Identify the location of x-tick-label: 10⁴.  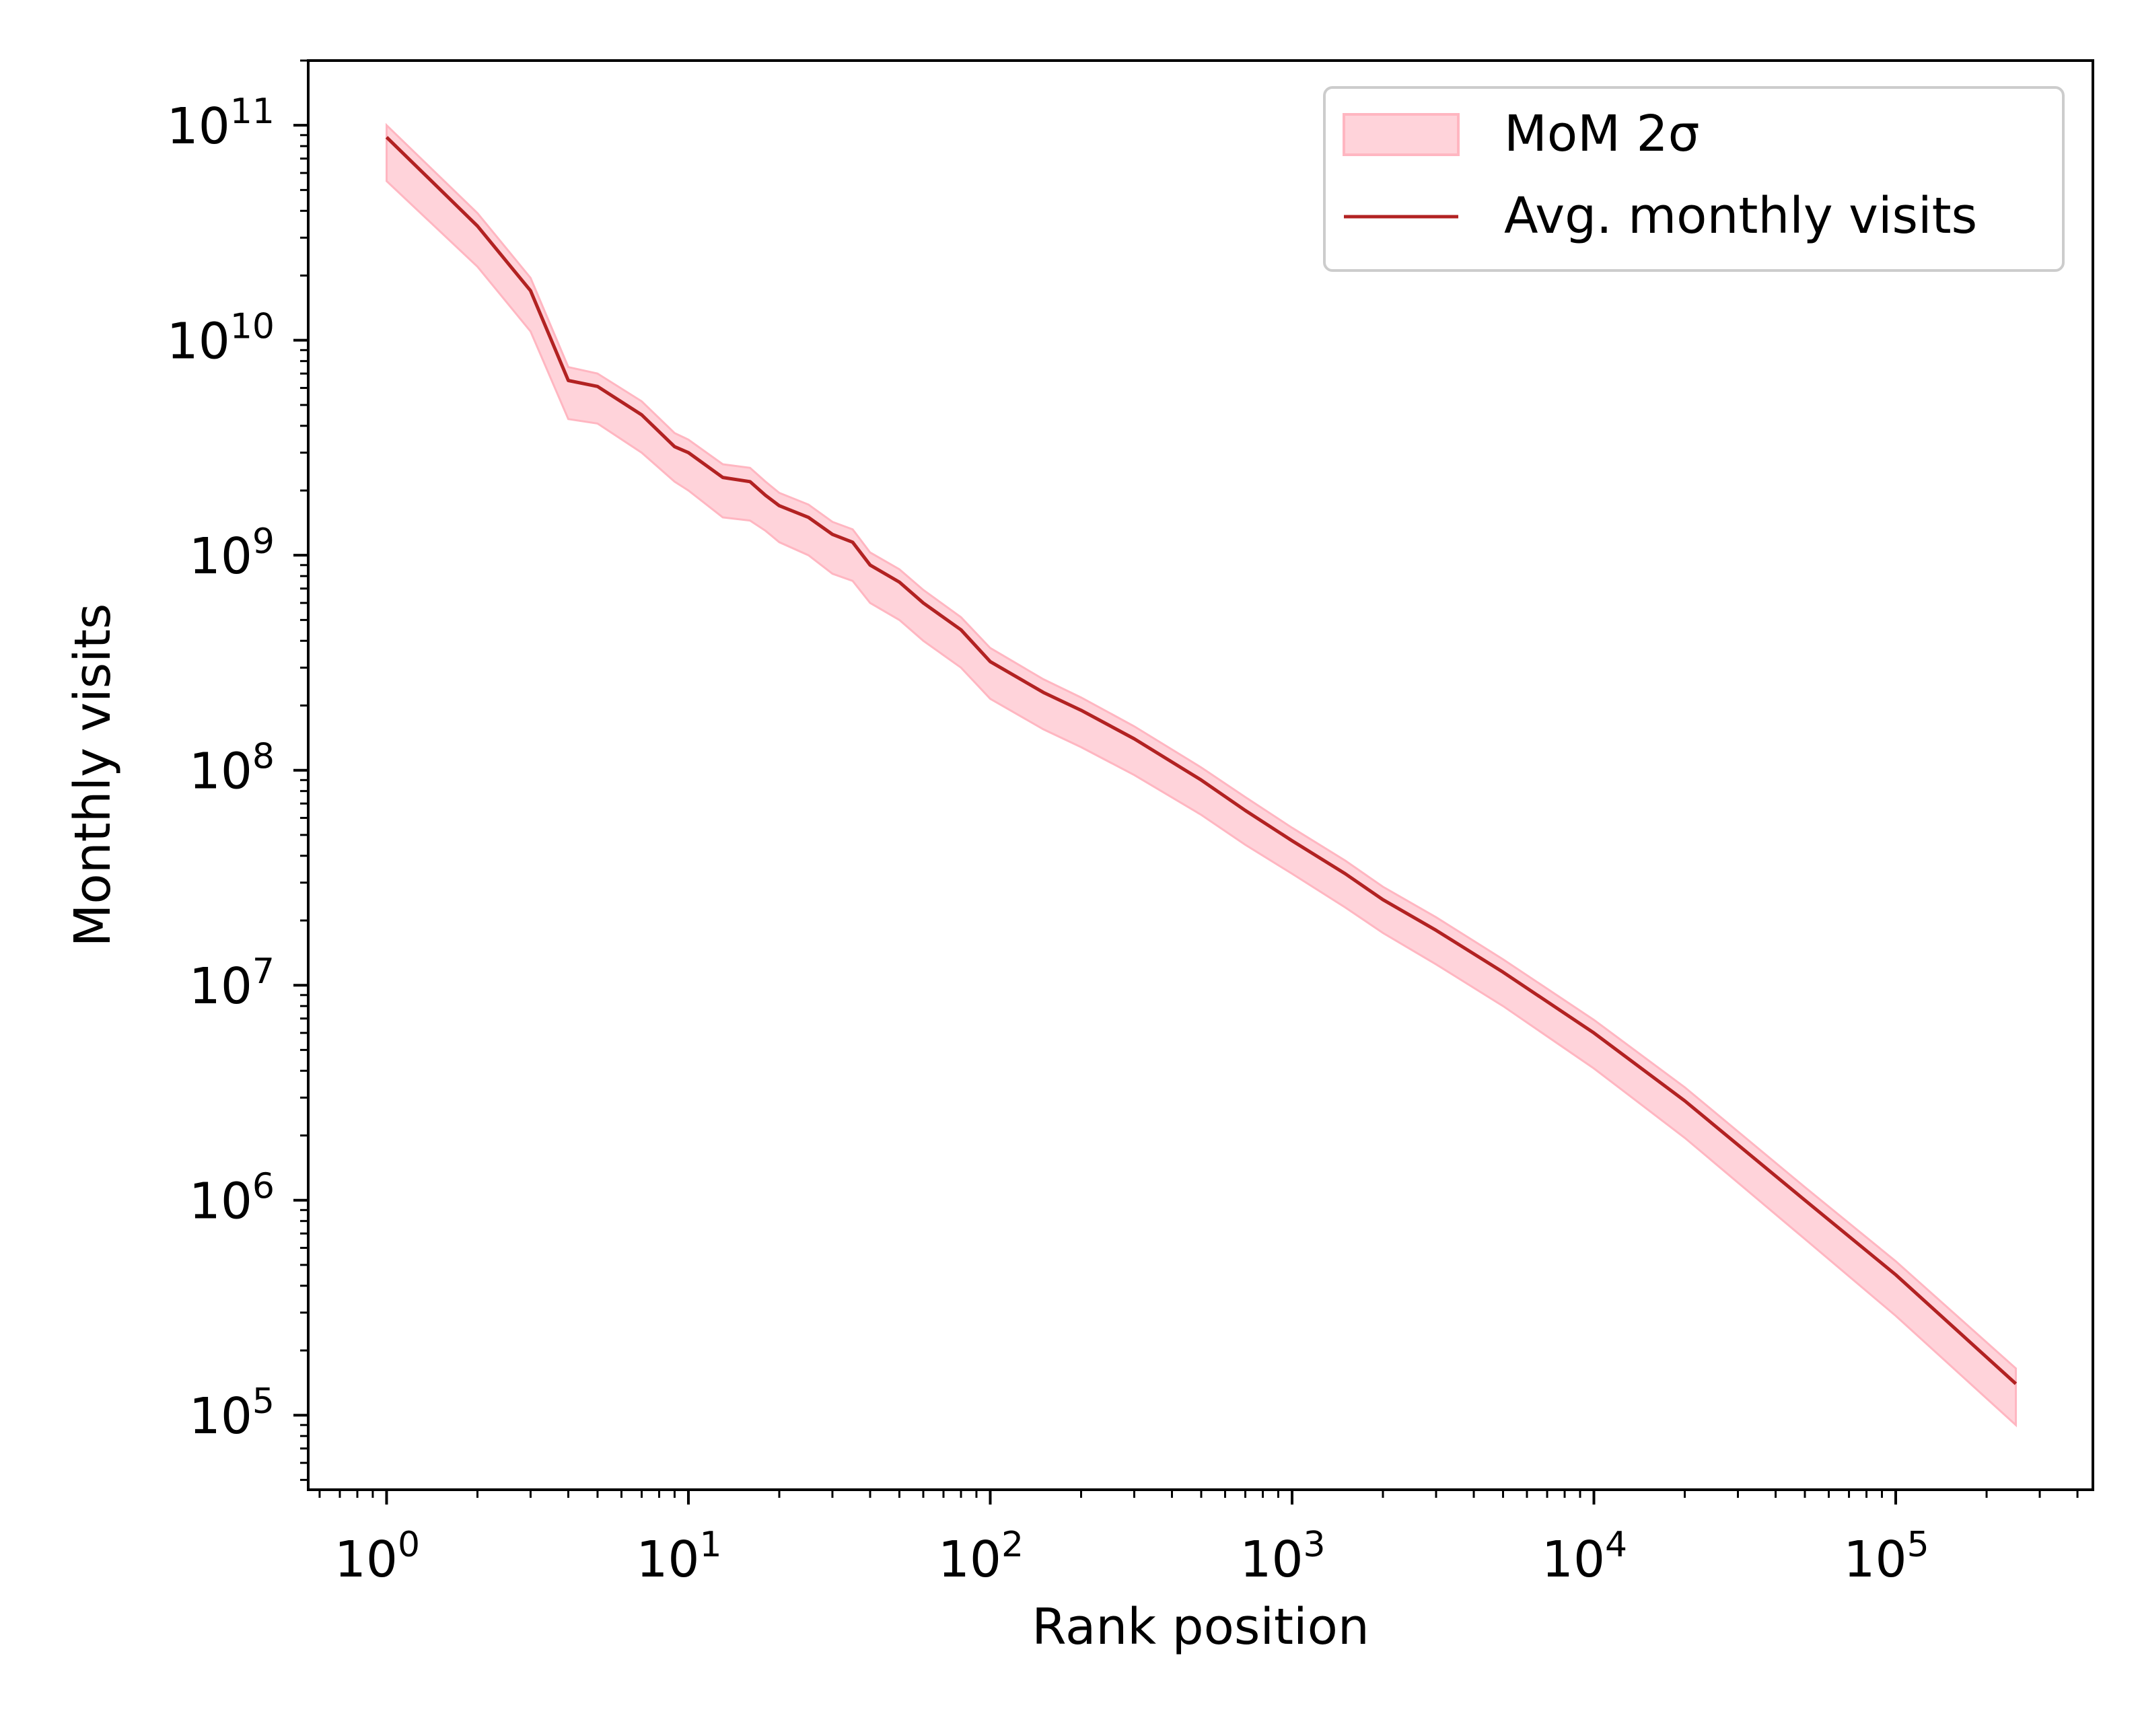
(1584, 1557).